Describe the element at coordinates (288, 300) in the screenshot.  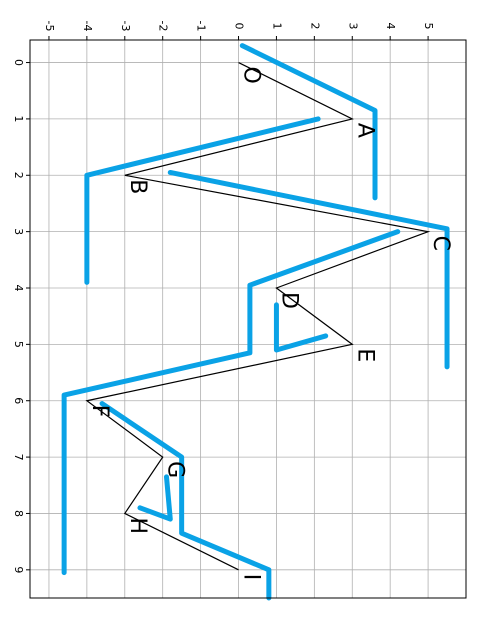
I see `point-label: D` at that location.